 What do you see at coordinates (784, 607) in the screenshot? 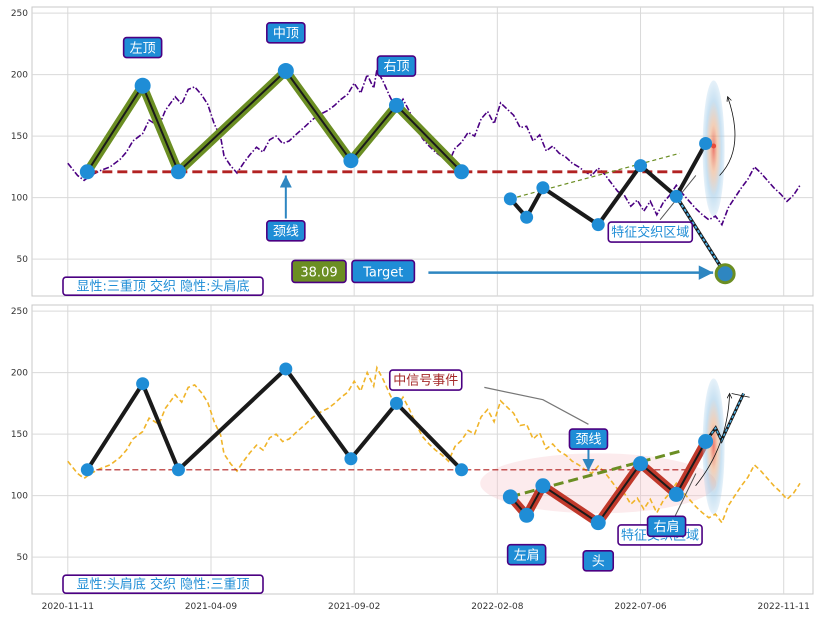
I see `x-tick-label: 2022-11-11` at bounding box center [784, 607].